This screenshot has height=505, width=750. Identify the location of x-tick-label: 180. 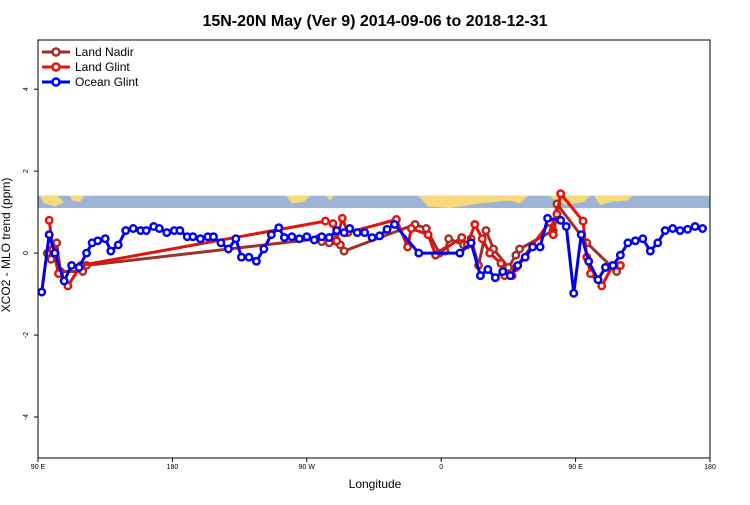
(173, 467).